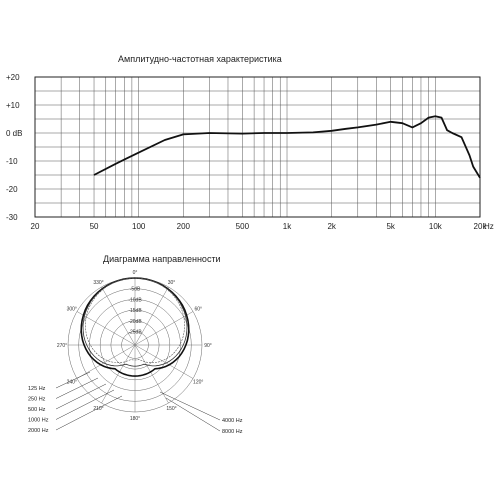 The width and height of the screenshot is (500, 500). I want to click on legend-left-label: 500 Hz, so click(37, 410).